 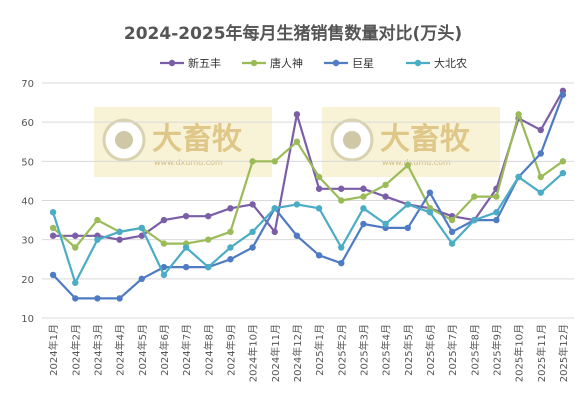 I want to click on legend-item: 新五丰, so click(x=190, y=63).